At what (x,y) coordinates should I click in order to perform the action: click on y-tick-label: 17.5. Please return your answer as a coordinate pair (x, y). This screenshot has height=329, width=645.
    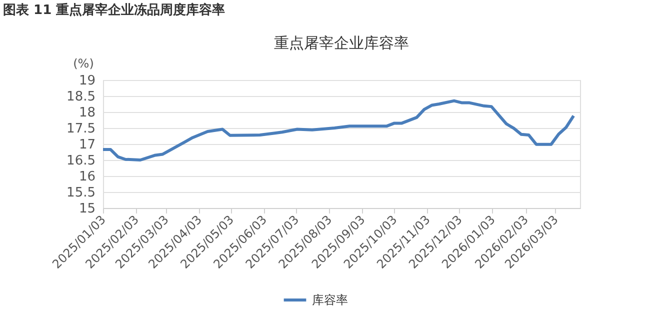
    Looking at the image, I should click on (81, 129).